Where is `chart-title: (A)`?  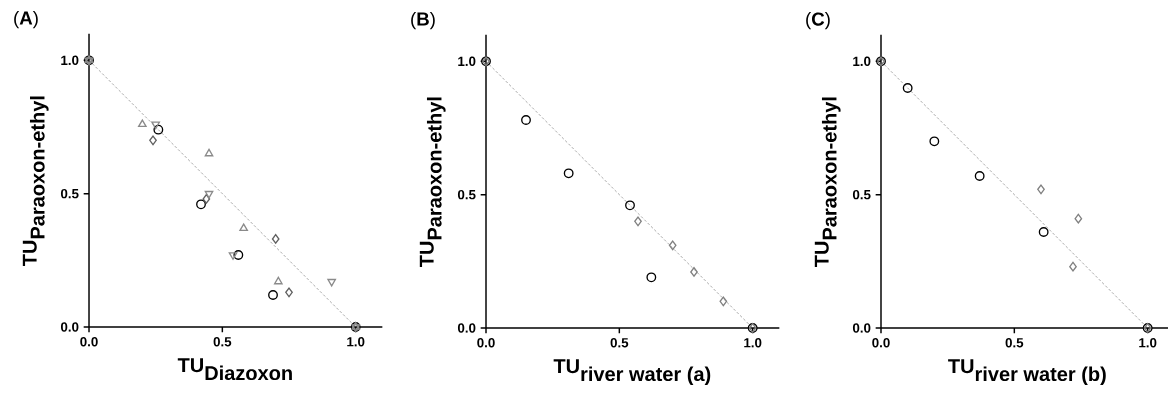 chart-title: (A) is located at coordinates (26, 19).